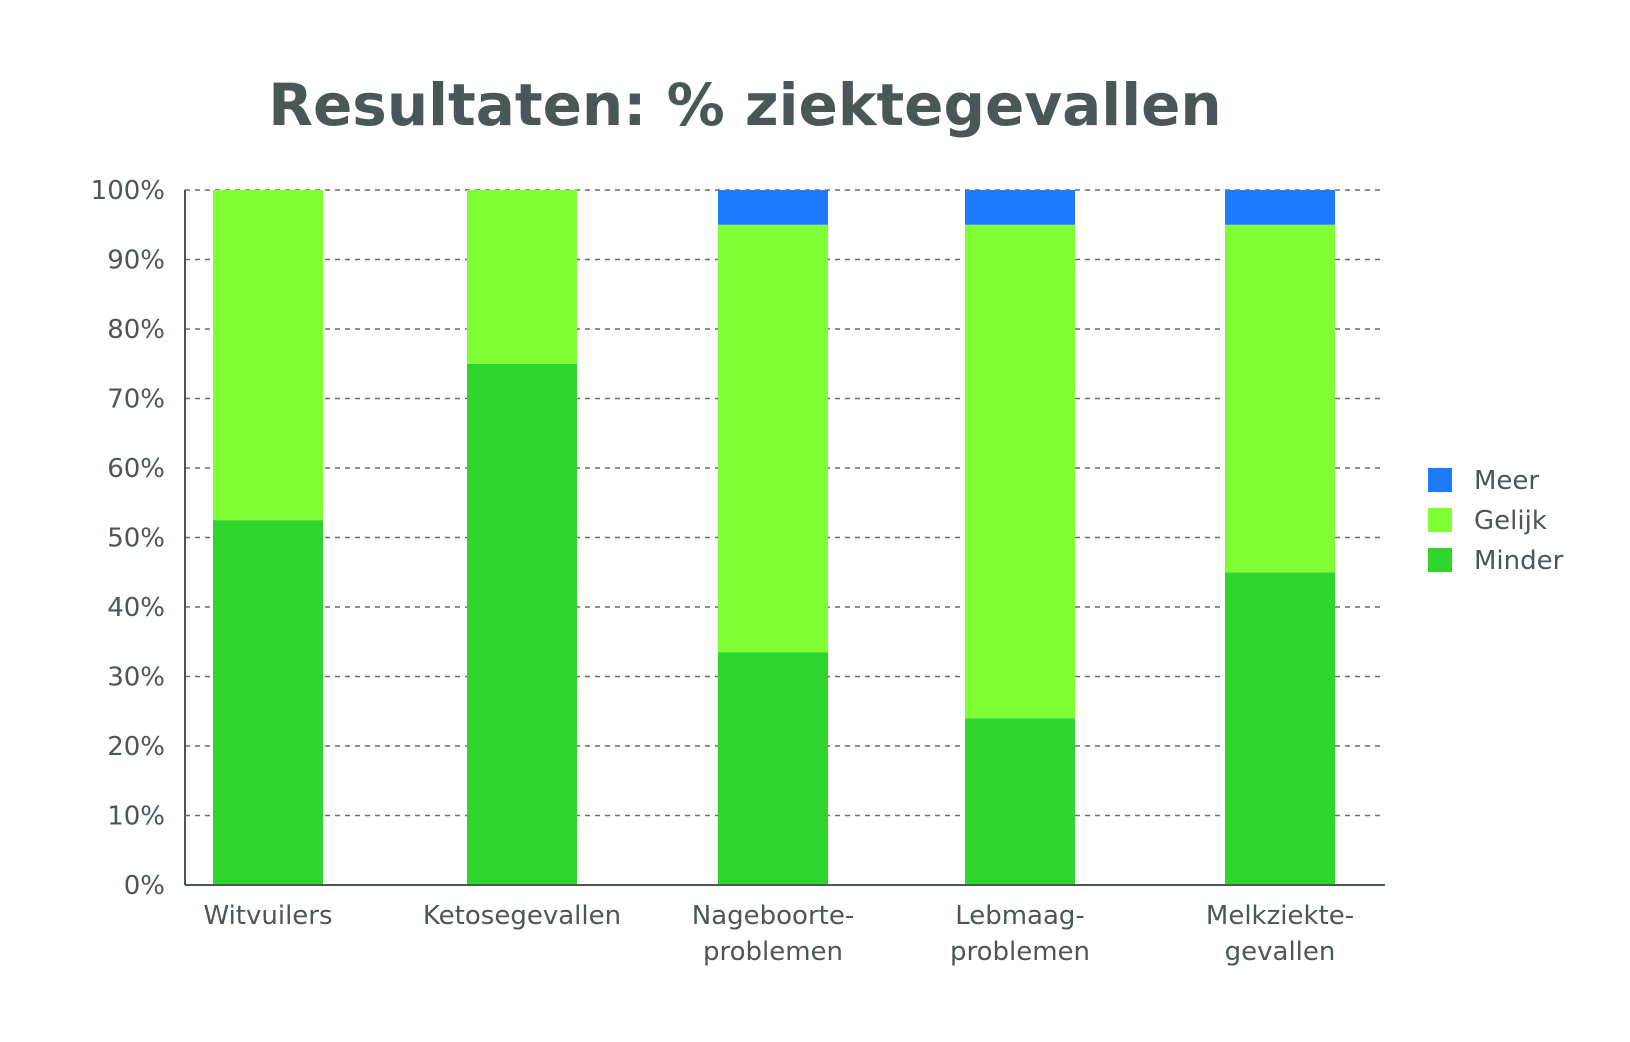 The height and width of the screenshot is (1042, 1630). I want to click on y-tick-label: 70%, so click(136, 400).